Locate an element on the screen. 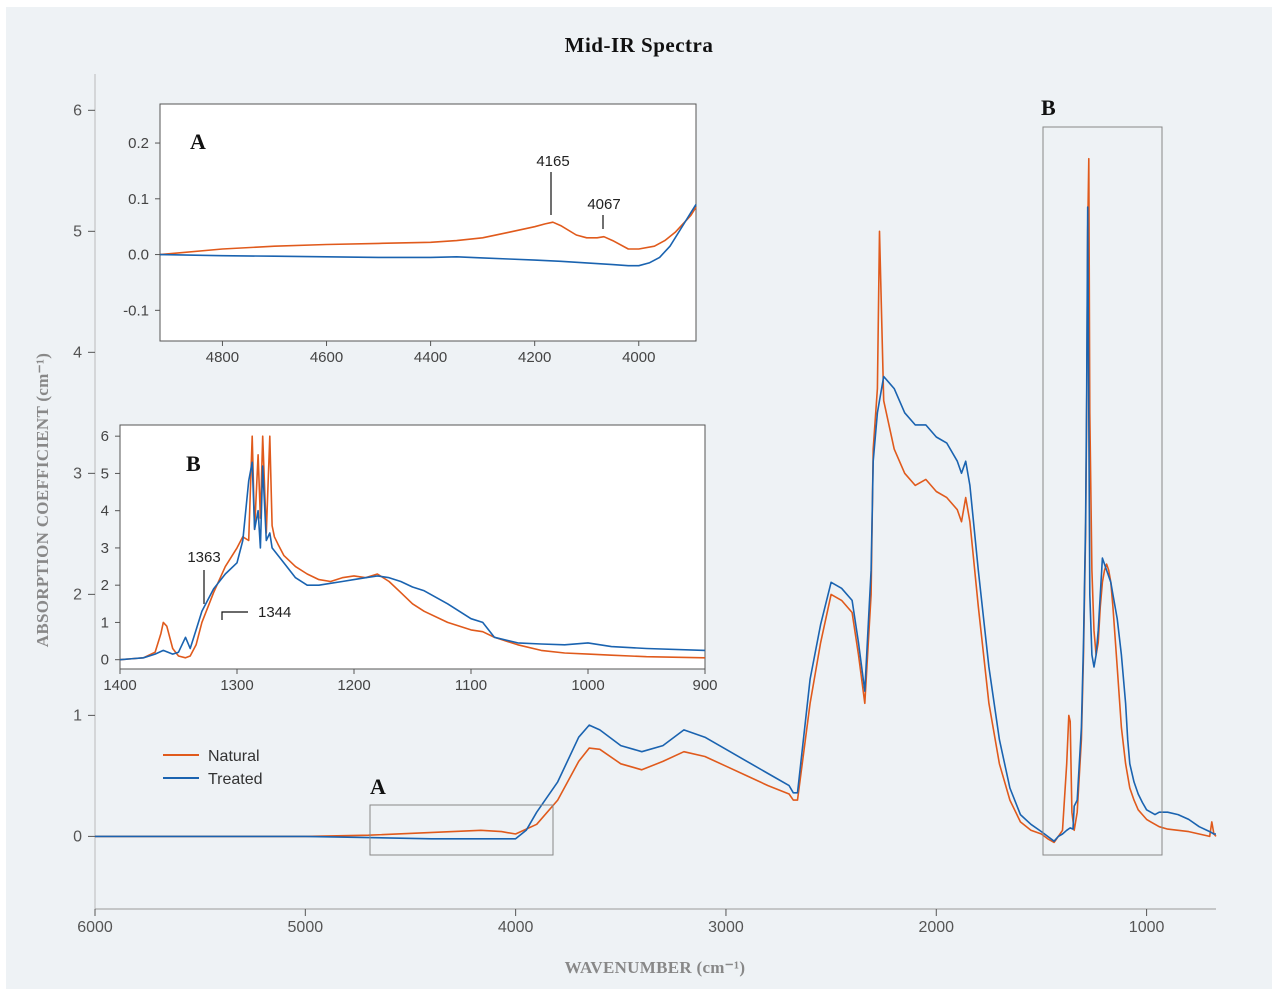 The width and height of the screenshot is (1278, 995). main-y-tick-label: 3 is located at coordinates (77, 473).